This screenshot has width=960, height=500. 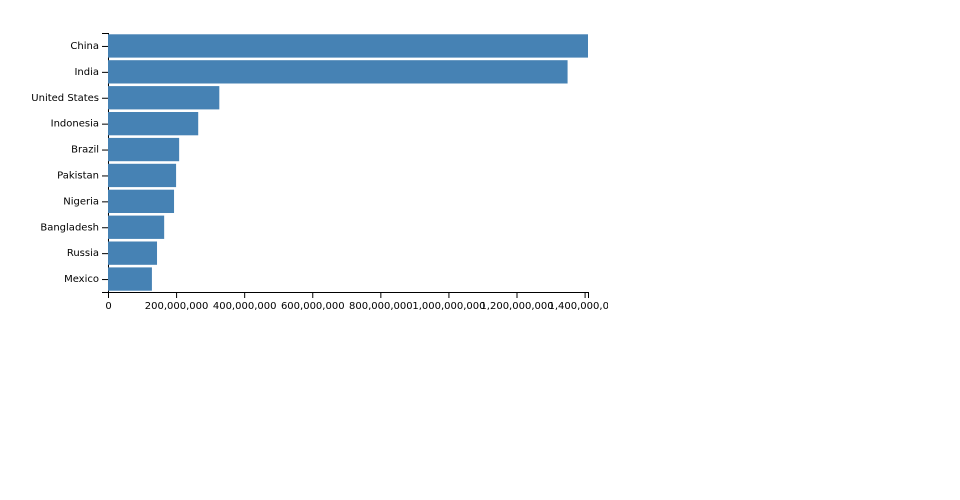 I want to click on x-tick-label: 600,000,000, so click(x=313, y=306).